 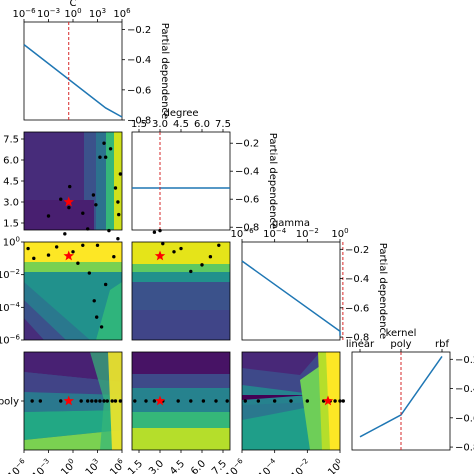 What do you see at coordinates (181, 291) in the screenshot?
I see `contour-frame-degree-gamma` at bounding box center [181, 291].